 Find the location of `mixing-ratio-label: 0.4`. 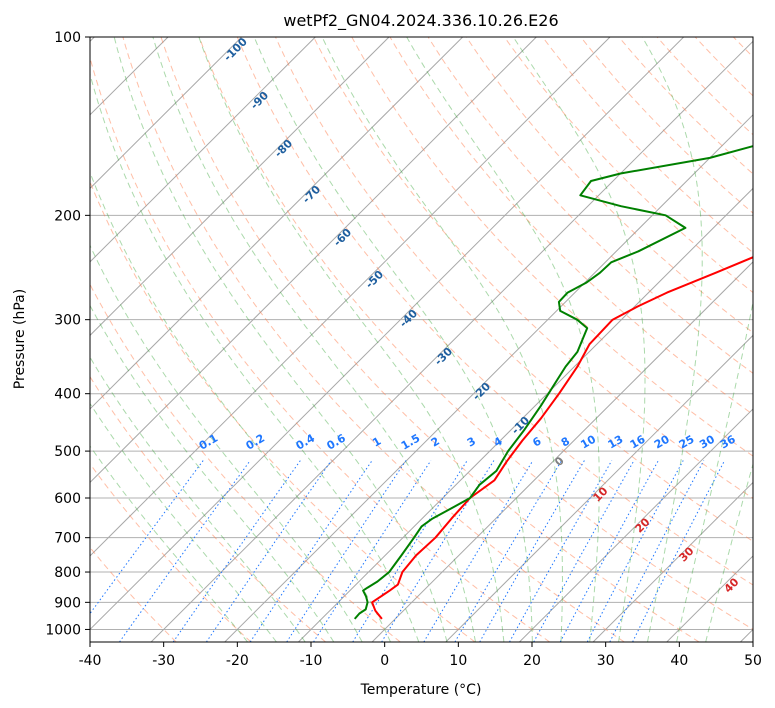

mixing-ratio-label: 0.4 is located at coordinates (306, 441).